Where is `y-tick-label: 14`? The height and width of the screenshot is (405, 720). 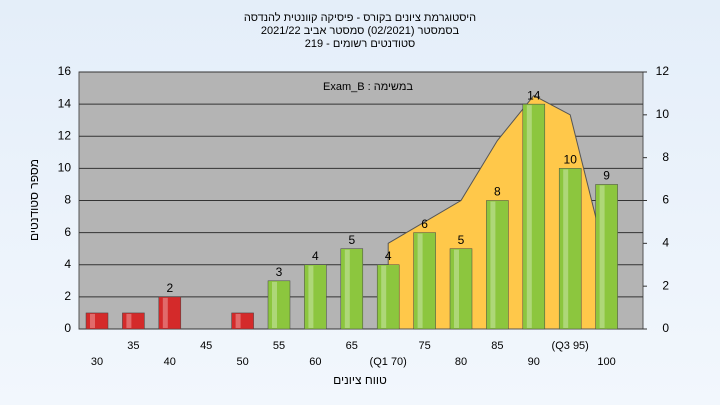
y-tick-label: 14 is located at coordinates (65, 103).